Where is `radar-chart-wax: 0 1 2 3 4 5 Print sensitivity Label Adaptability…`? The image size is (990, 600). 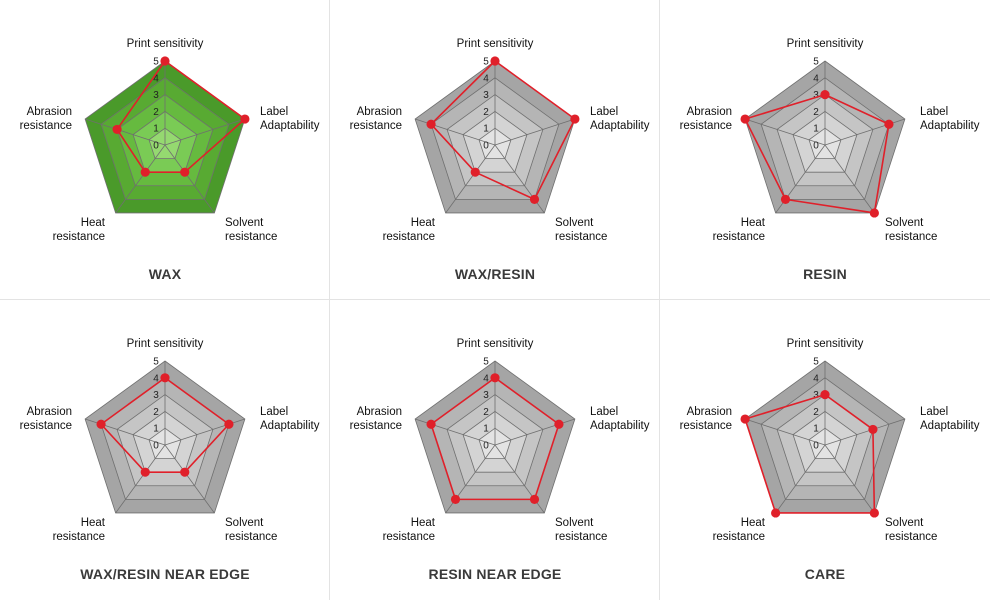 radar-chart-wax: 0 1 2 3 4 5 Print sensitivity Label Adaptability… is located at coordinates (170, 140).